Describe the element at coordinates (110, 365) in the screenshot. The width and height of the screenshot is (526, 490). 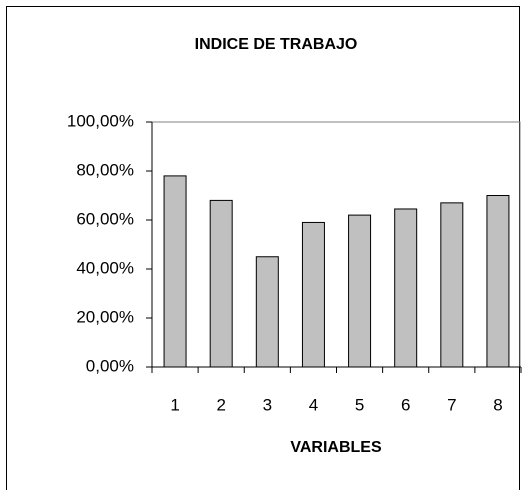
I see `y-tick-label: 0,00%` at that location.